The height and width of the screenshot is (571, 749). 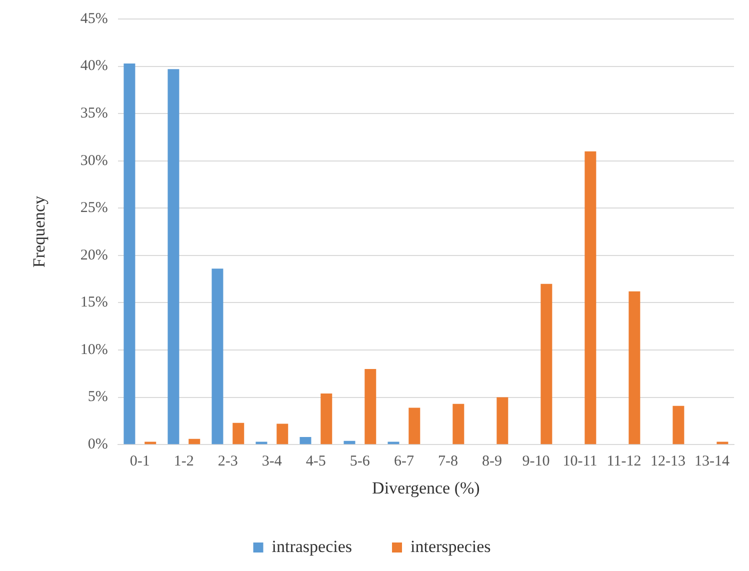 I want to click on x-tick-label: 2-3, so click(x=228, y=462).